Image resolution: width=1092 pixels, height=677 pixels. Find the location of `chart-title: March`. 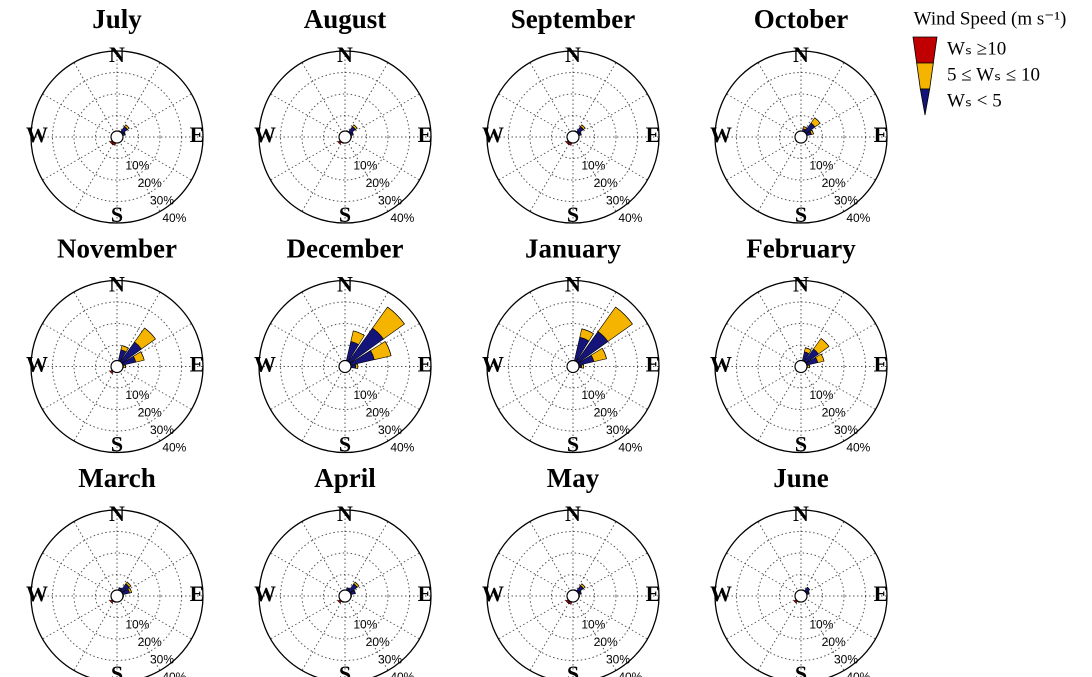

chart-title: March is located at coordinates (116, 478).